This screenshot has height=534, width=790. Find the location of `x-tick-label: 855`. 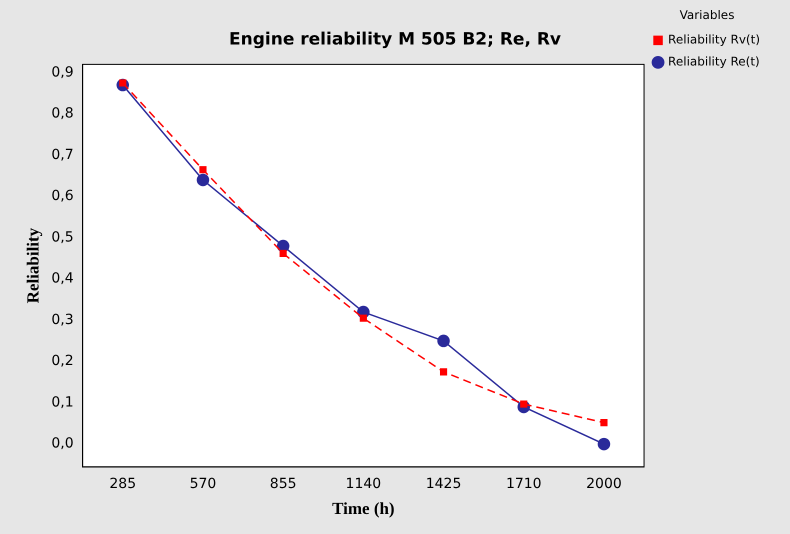

x-tick-label: 855 is located at coordinates (283, 484).